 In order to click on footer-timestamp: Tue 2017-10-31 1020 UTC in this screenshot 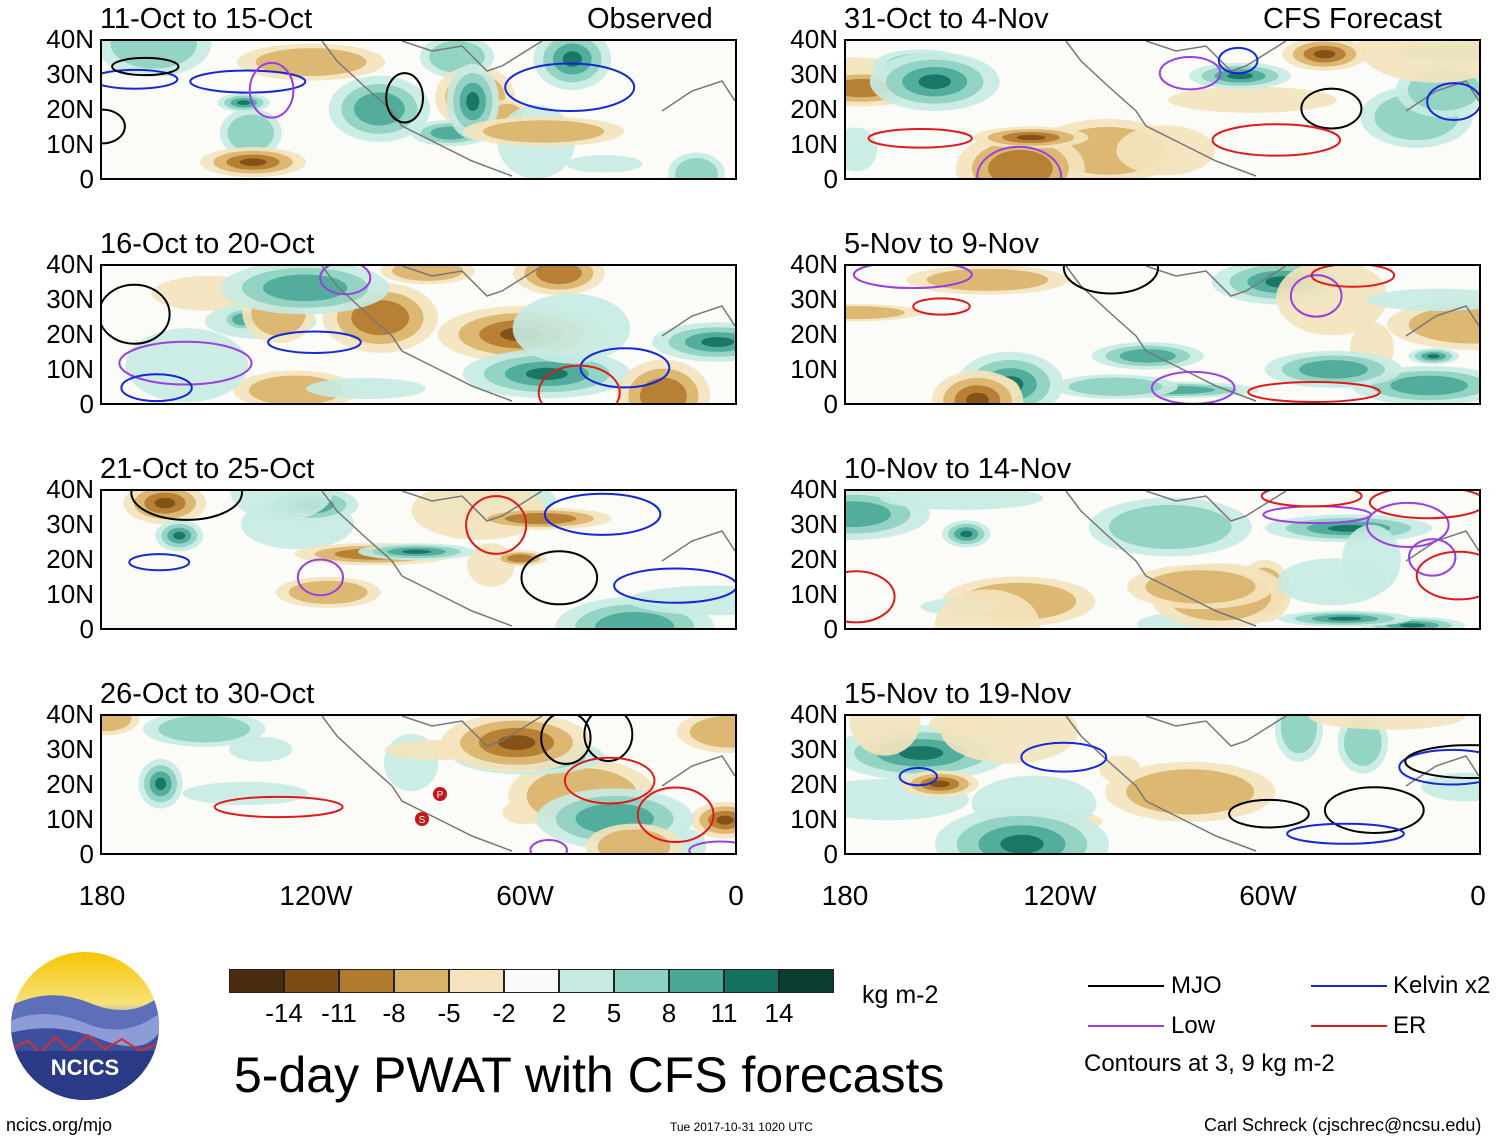, I will do `click(741, 1127)`.